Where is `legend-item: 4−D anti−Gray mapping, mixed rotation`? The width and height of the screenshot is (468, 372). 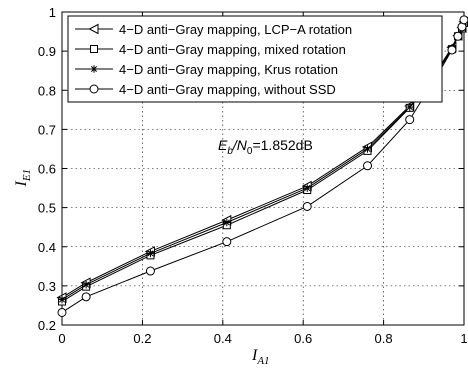
legend-item: 4−D anti−Gray mapping, mixed rotation is located at coordinates (210, 49).